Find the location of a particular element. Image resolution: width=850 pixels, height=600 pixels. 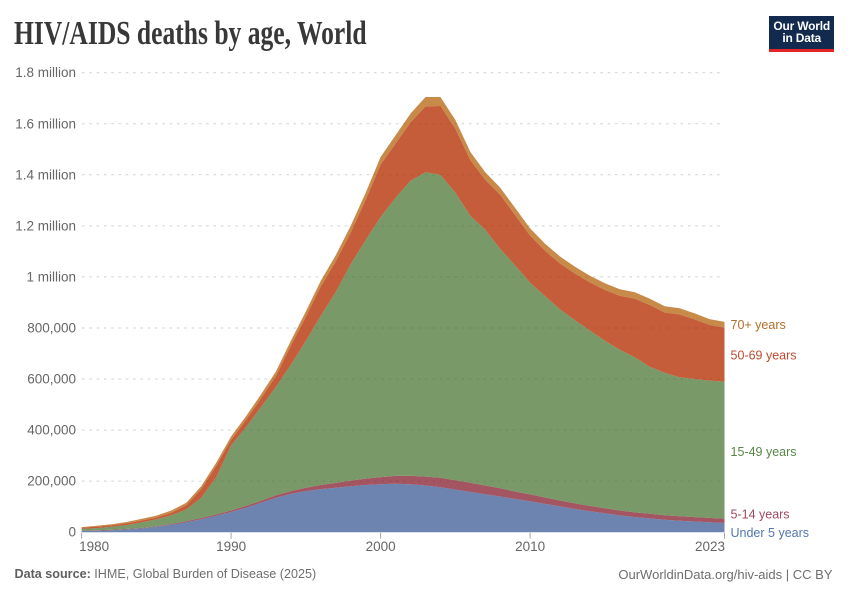

svg-text: 2023 is located at coordinates (710, 546).